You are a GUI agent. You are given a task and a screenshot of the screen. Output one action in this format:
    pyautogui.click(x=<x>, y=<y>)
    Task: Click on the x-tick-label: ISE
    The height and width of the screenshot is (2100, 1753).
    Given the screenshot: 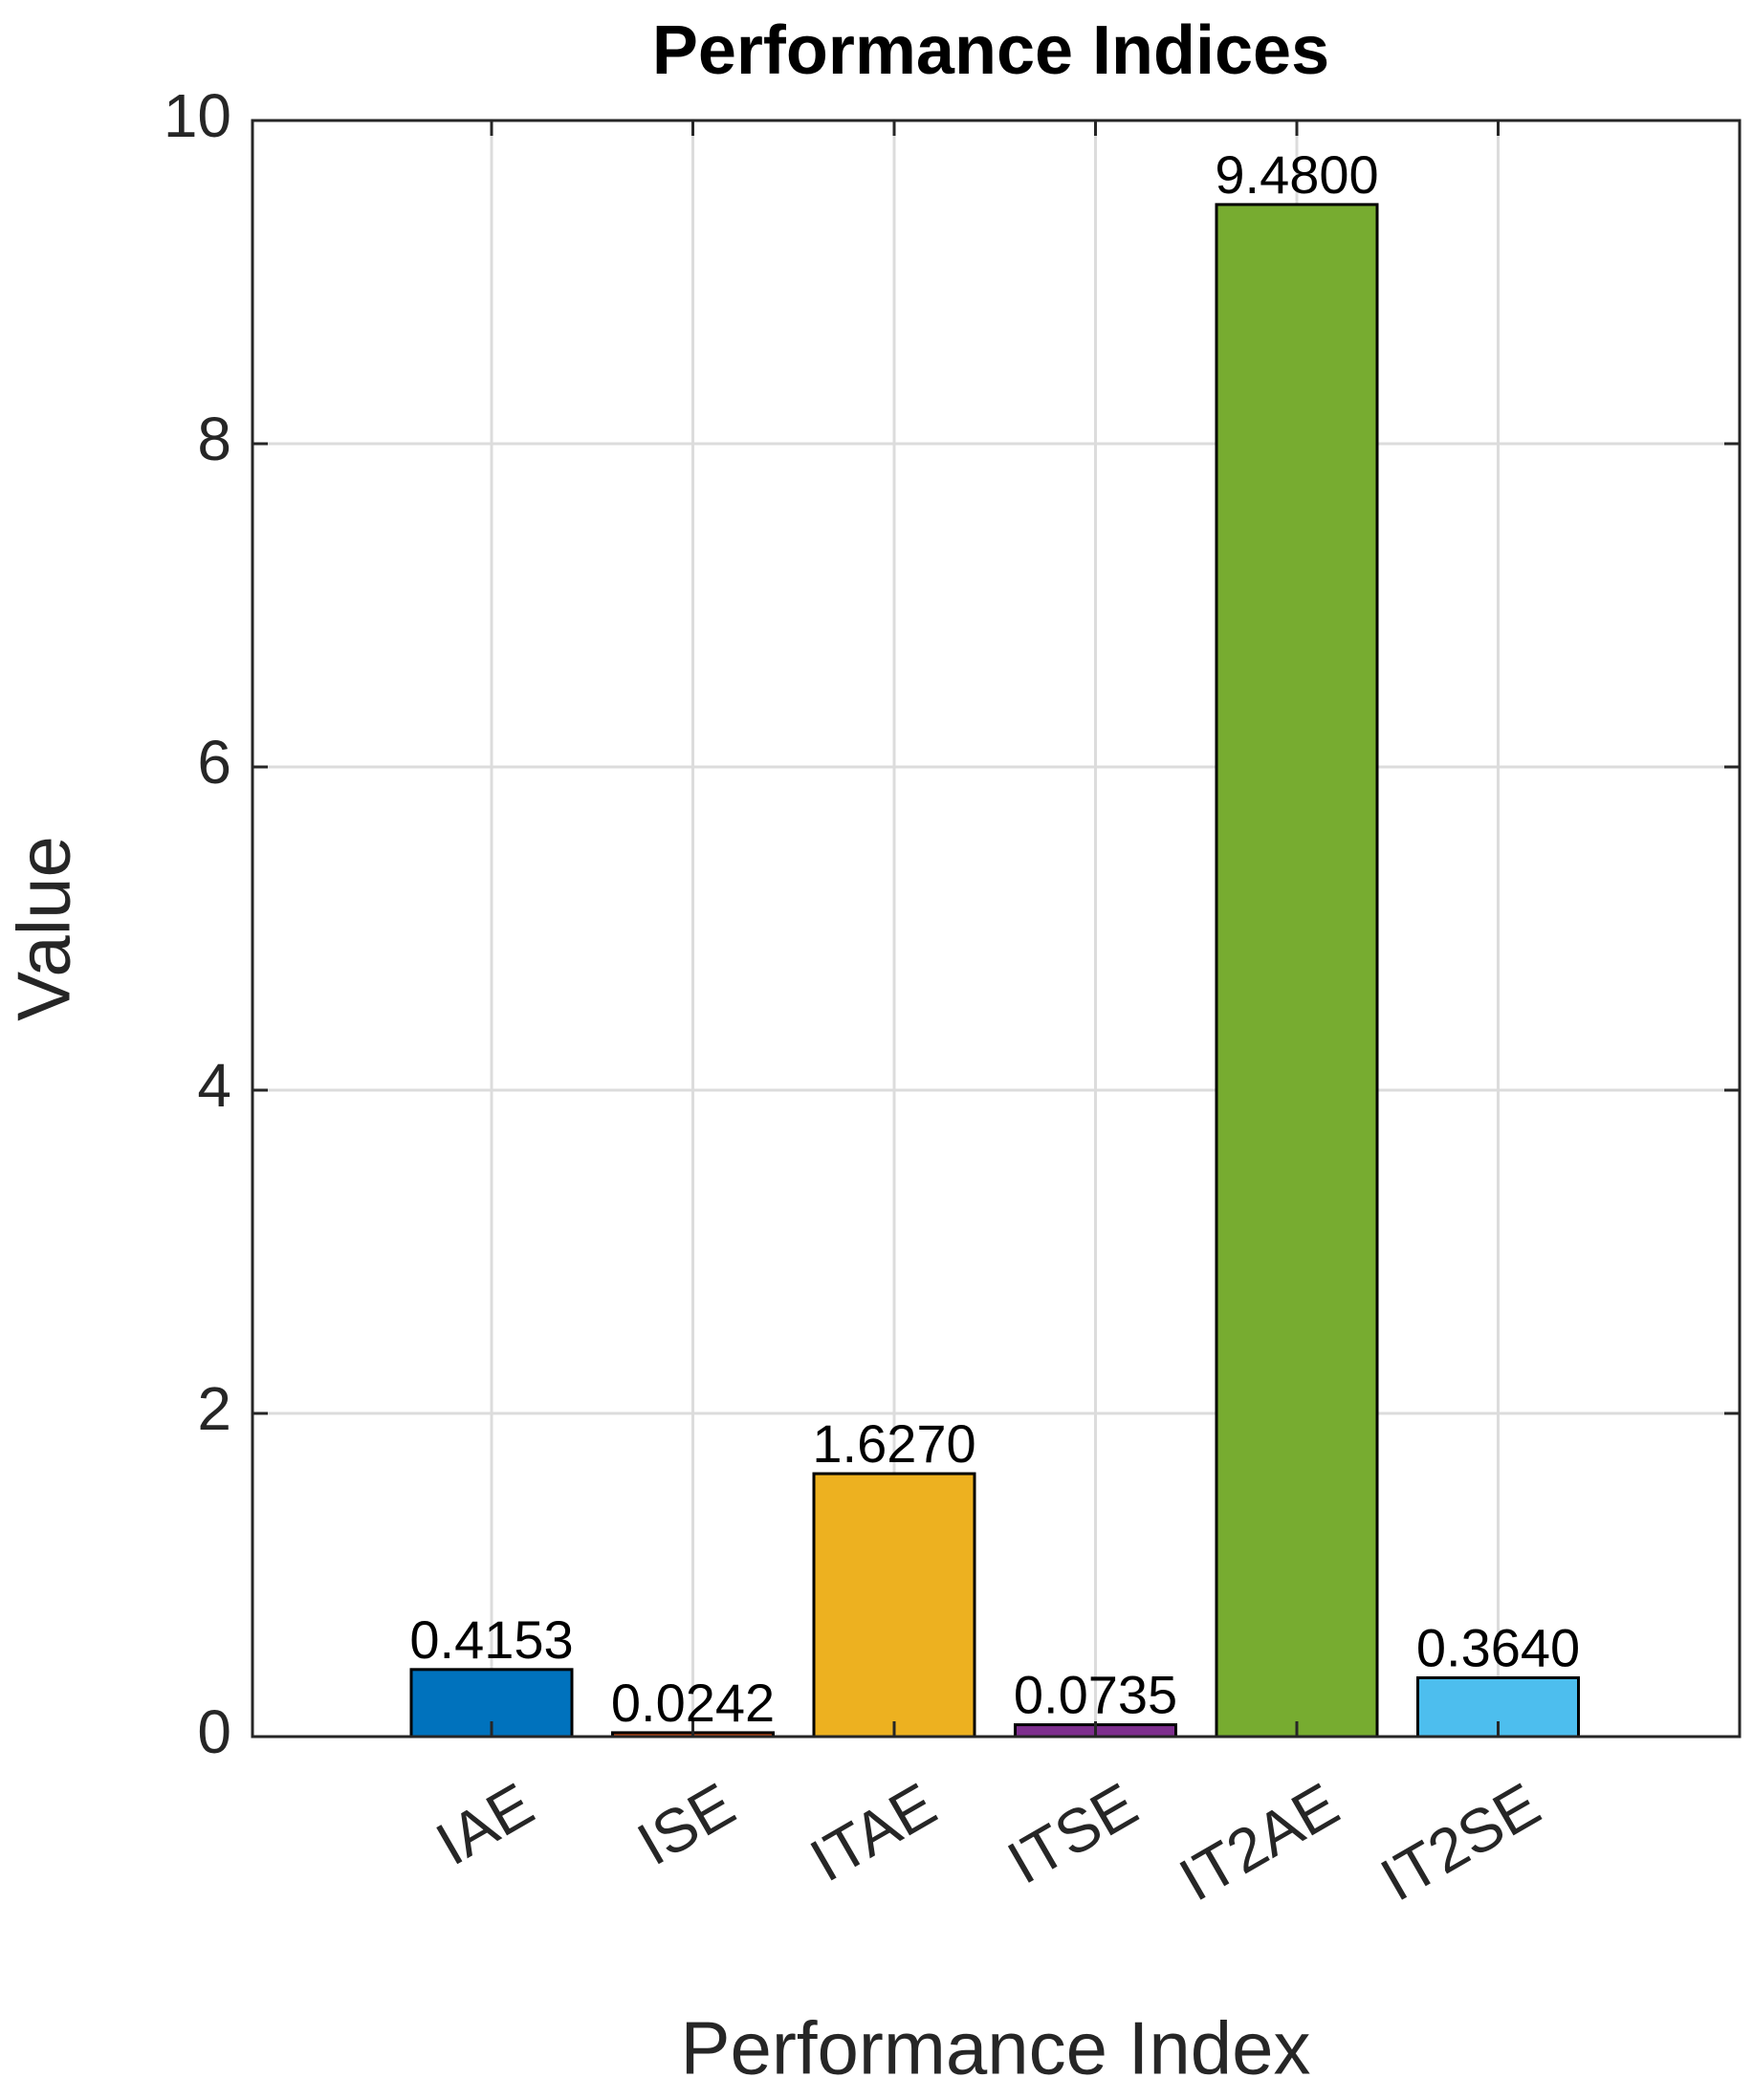 What is the action you would take?
    pyautogui.click(x=686, y=1823)
    